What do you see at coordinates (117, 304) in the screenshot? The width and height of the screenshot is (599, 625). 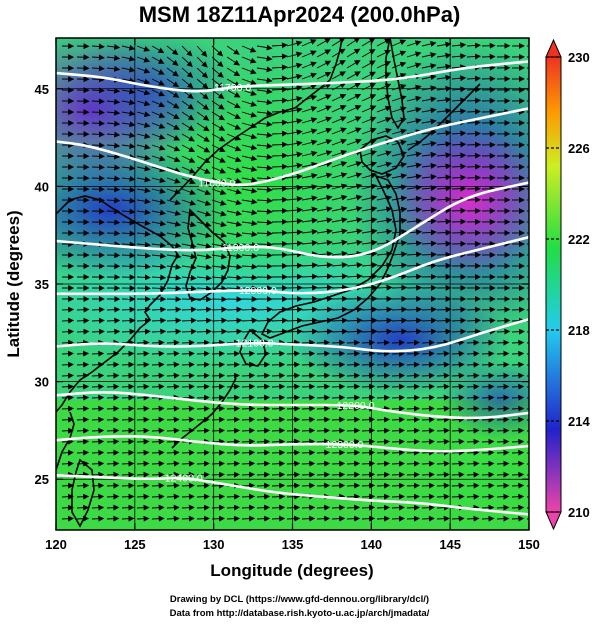 I see `coast-korea-china` at bounding box center [117, 304].